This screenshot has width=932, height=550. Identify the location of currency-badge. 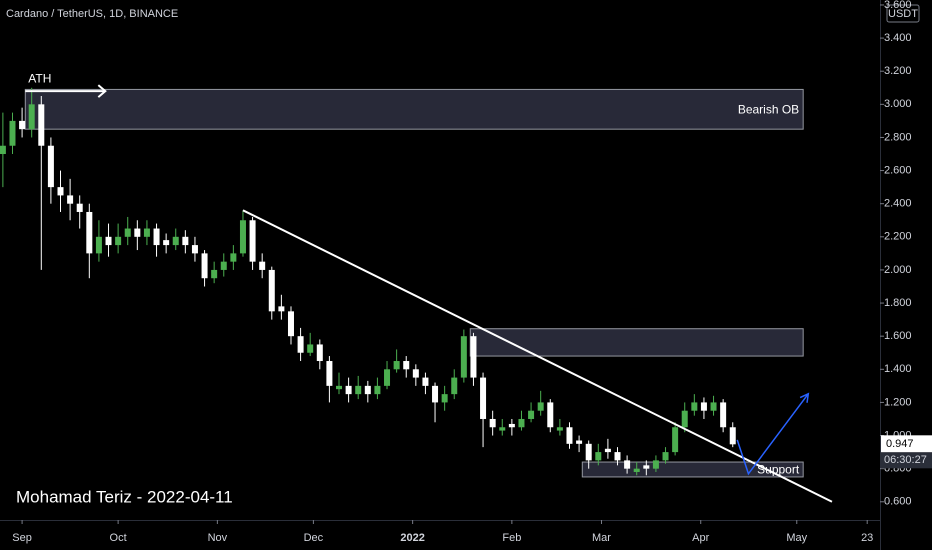
(903, 13).